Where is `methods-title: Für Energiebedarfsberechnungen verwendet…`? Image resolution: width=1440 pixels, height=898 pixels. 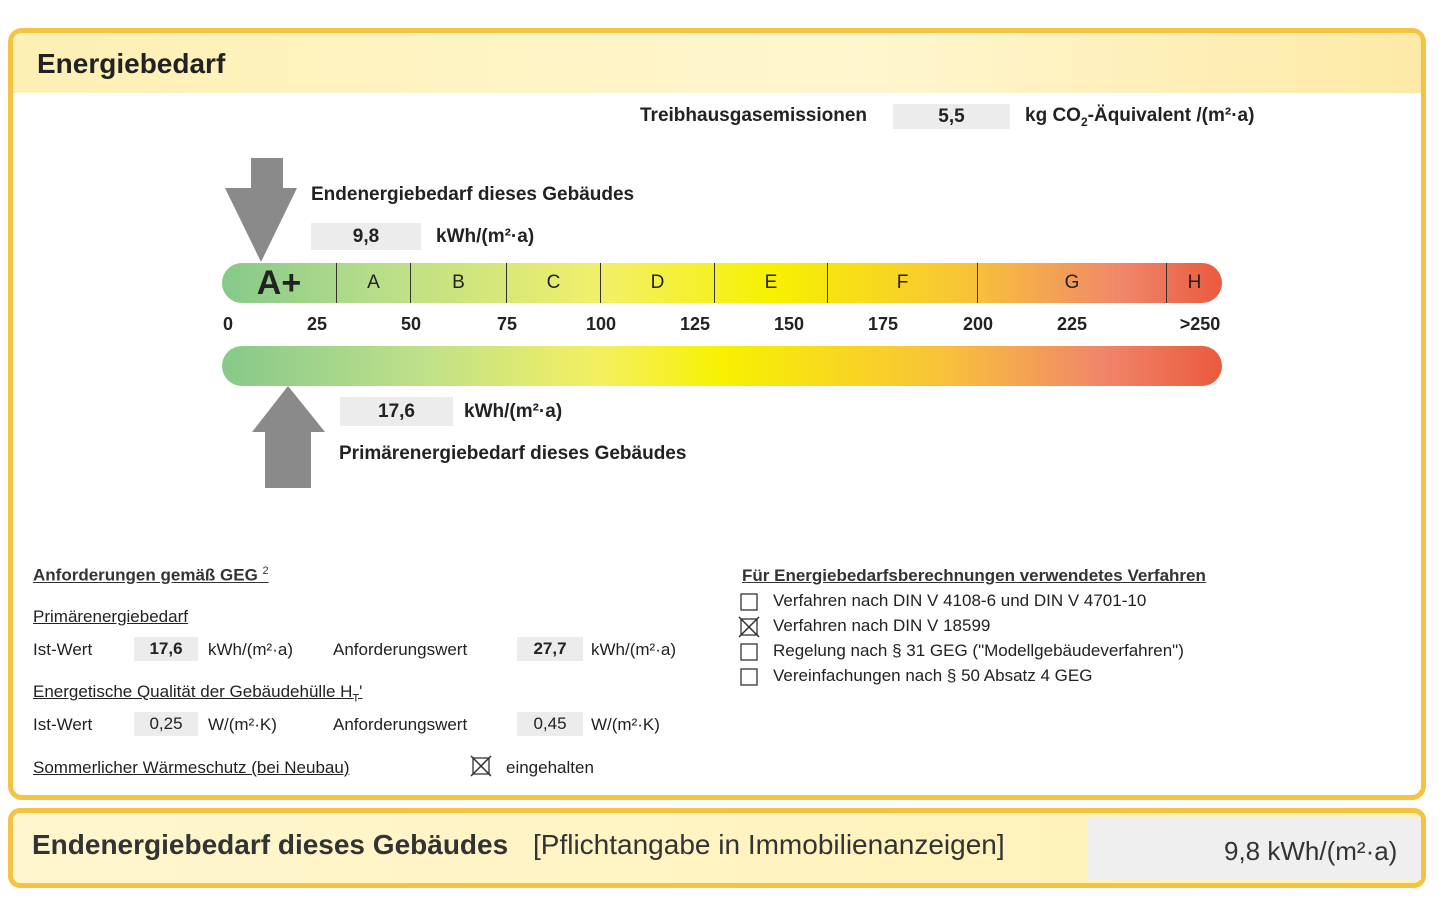 methods-title: Für Energiebedarfsberechnungen verwendet… is located at coordinates (974, 575).